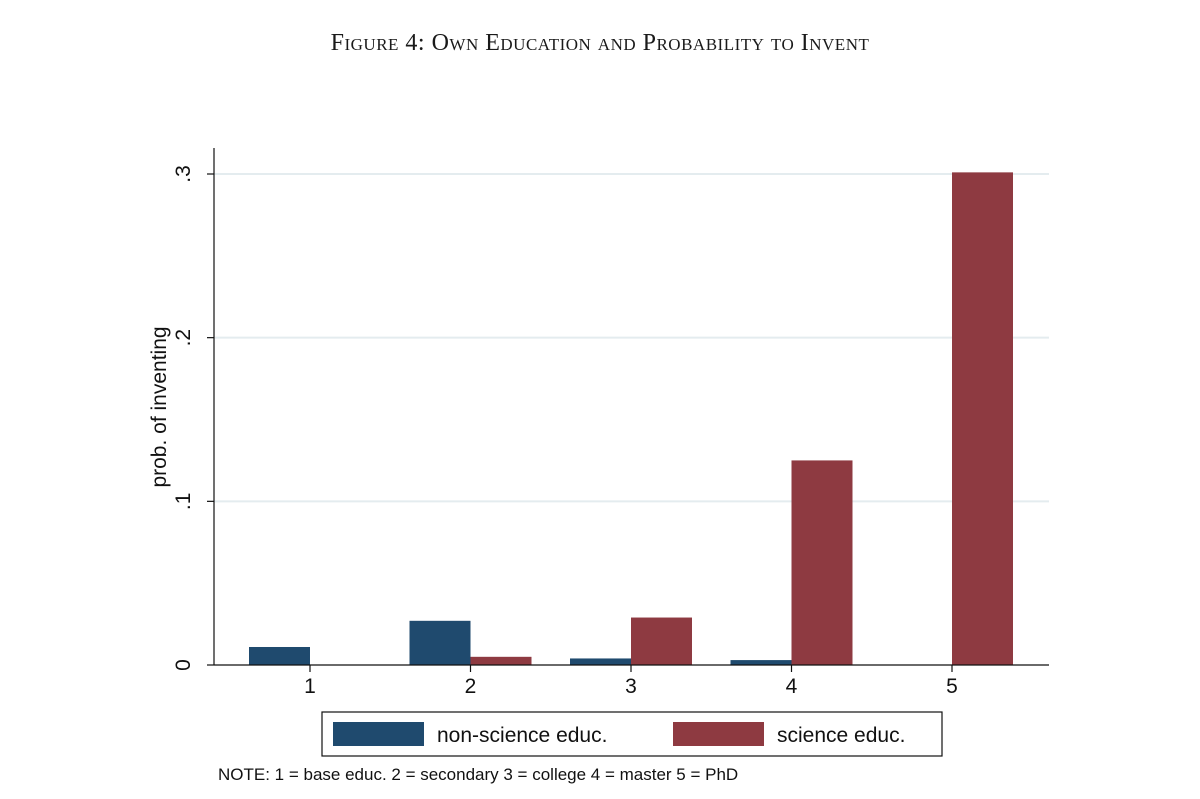 The image size is (1200, 799). Describe the element at coordinates (718, 734) in the screenshot. I see `legend-swatch-science` at that location.